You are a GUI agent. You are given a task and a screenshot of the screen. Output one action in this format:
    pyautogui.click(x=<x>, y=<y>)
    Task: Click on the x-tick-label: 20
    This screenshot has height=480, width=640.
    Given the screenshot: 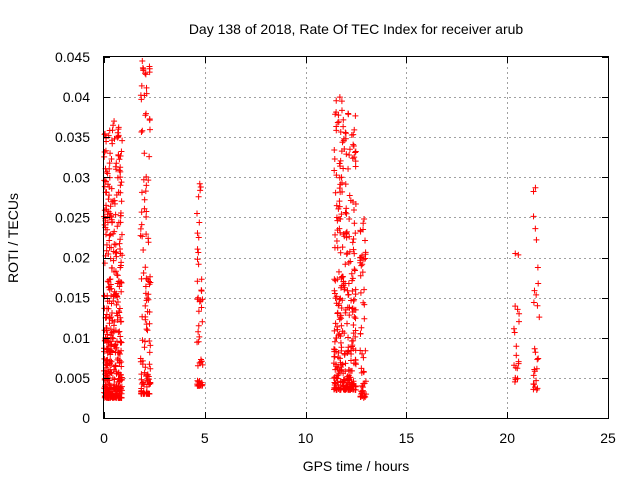 What is the action you would take?
    pyautogui.click(x=507, y=438)
    